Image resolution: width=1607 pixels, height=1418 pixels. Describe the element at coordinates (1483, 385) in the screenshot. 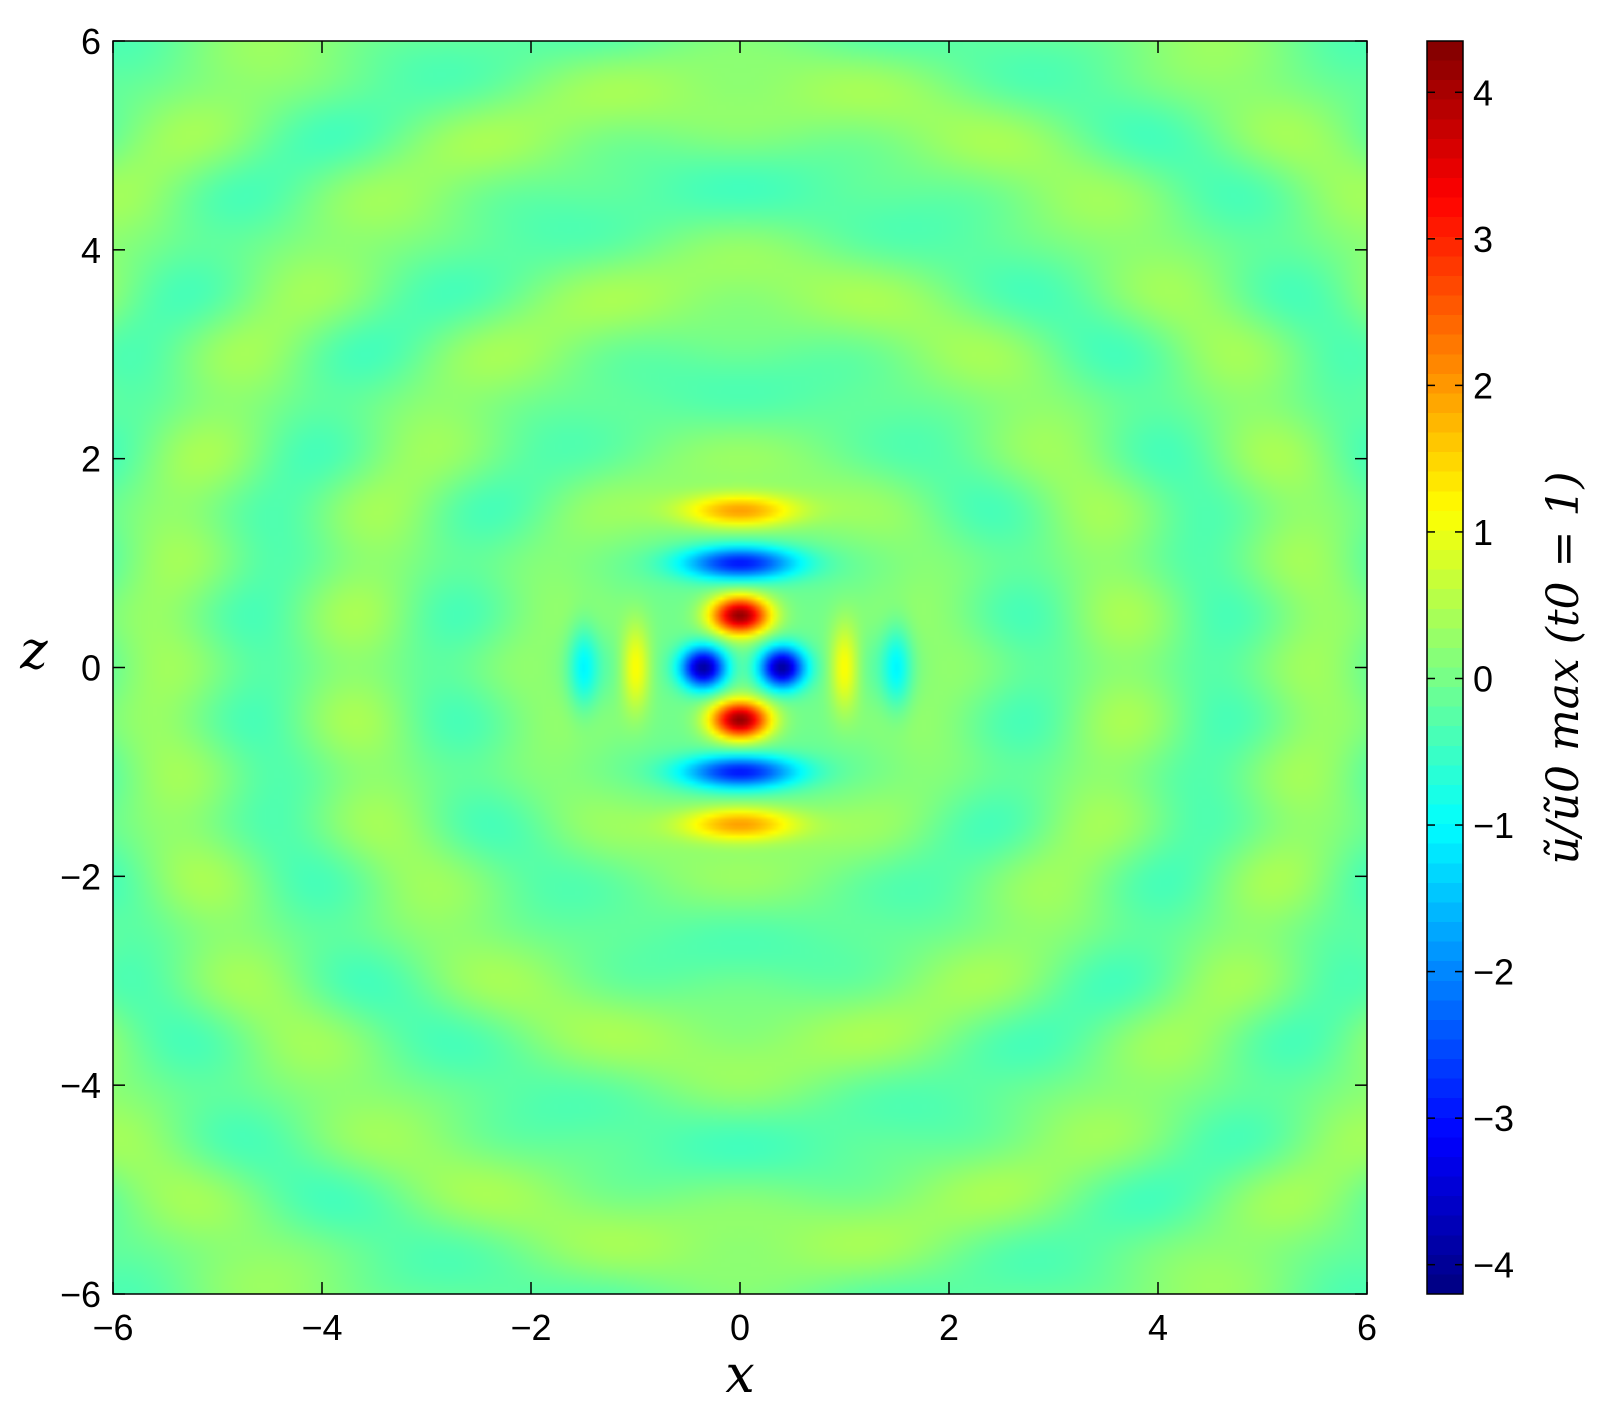

I see `colorbar-tick-label: 2` at that location.